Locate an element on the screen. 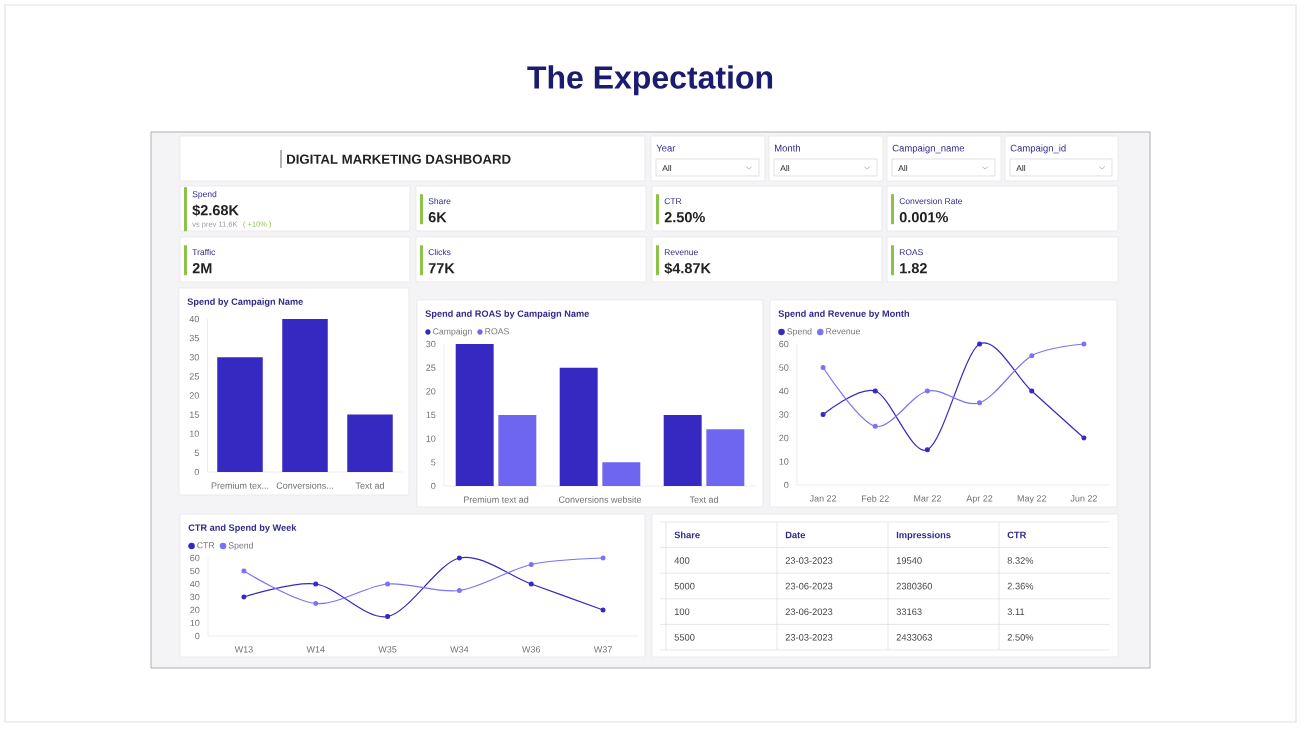 This screenshot has width=1310, height=737. legend-label: Revenue is located at coordinates (843, 331).